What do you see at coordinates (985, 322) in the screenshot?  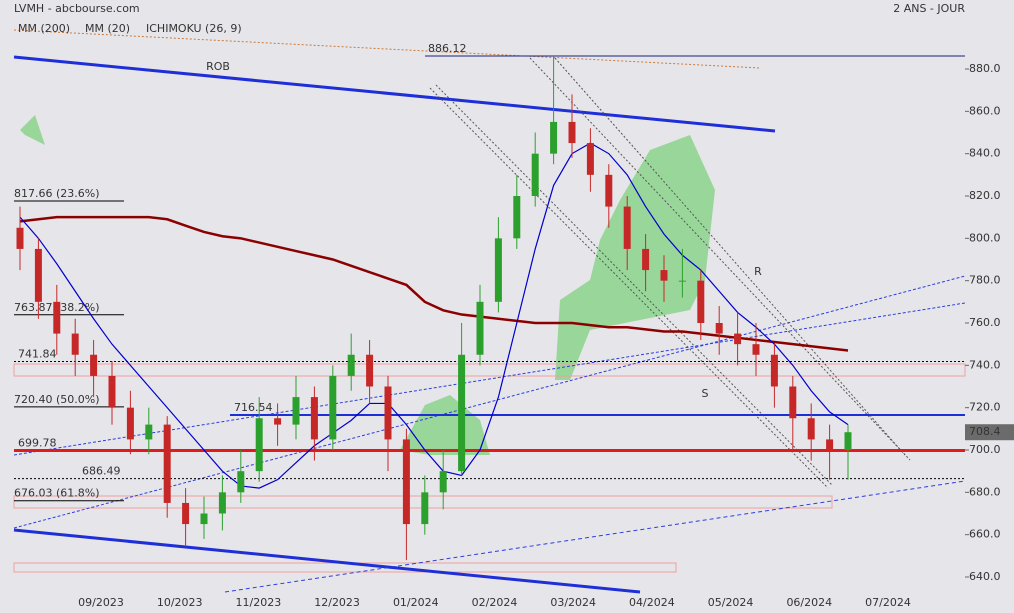 I see `y-tick-label: 760.0` at bounding box center [985, 322].